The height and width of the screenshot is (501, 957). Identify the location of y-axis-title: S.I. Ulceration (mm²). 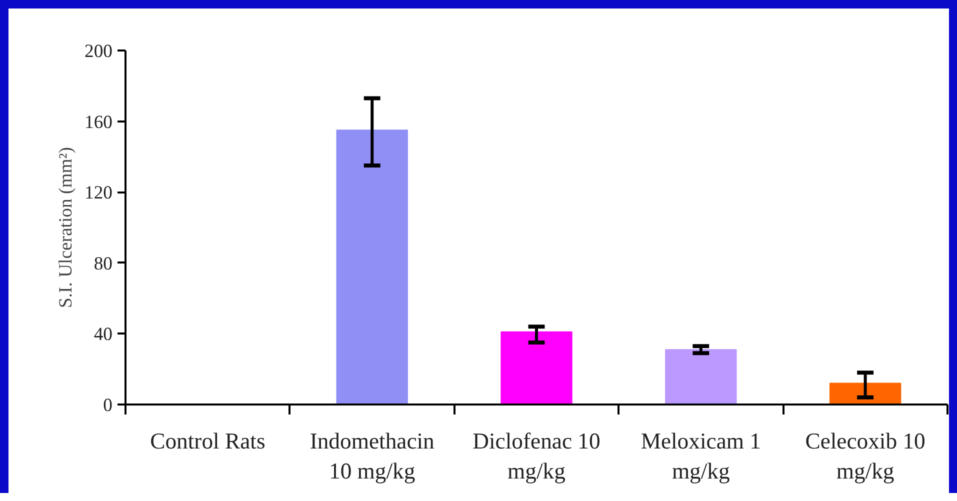
(66, 227).